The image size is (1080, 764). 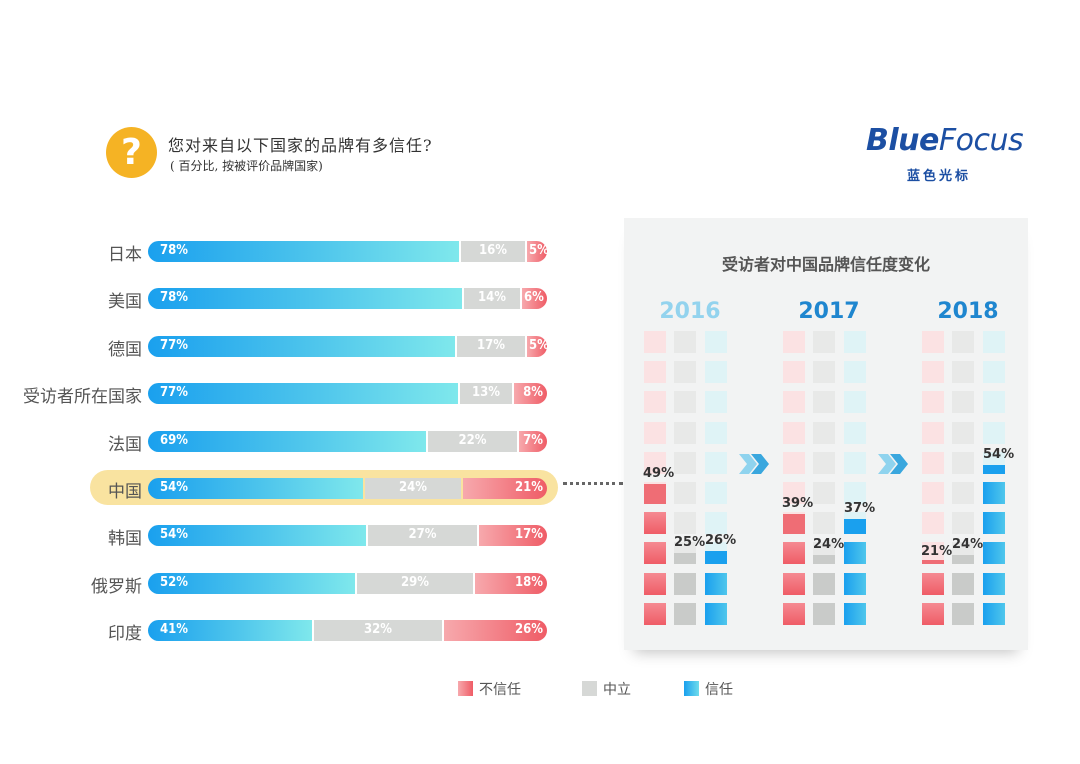 What do you see at coordinates (174, 345) in the screenshot?
I see `bar-value-label: 77%` at bounding box center [174, 345].